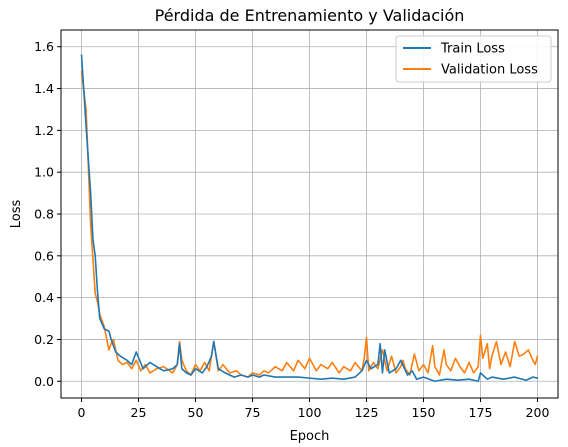 The width and height of the screenshot is (568, 447). What do you see at coordinates (481, 412) in the screenshot?
I see `x-tick-label: 175` at bounding box center [481, 412].